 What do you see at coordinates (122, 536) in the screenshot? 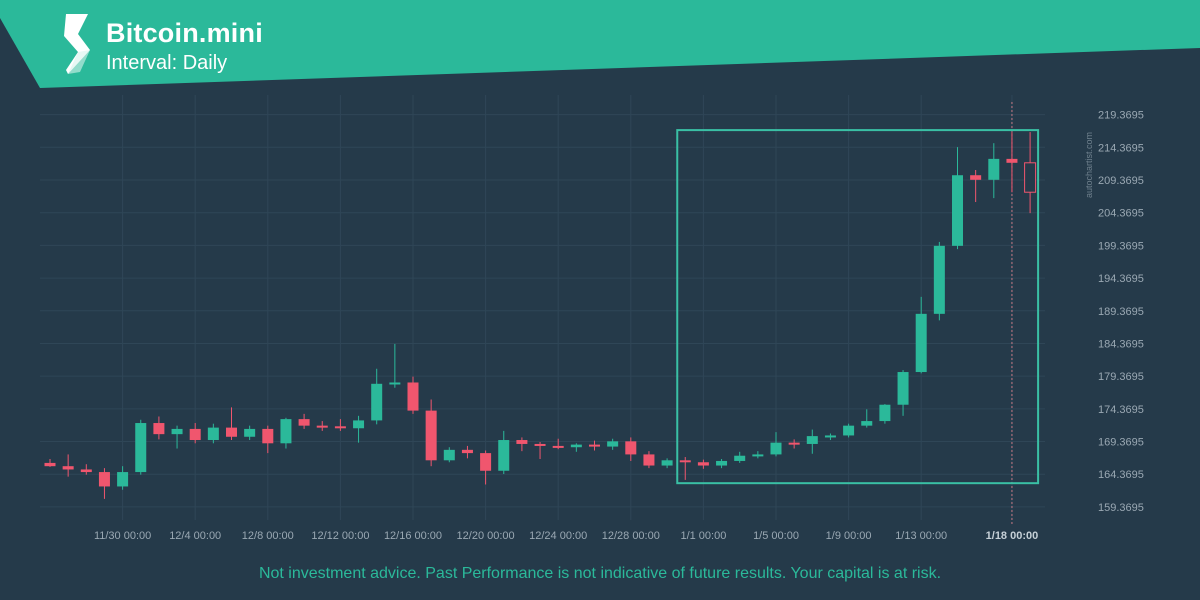
I see `x-tick-label: 11/30 00:00` at bounding box center [122, 536].